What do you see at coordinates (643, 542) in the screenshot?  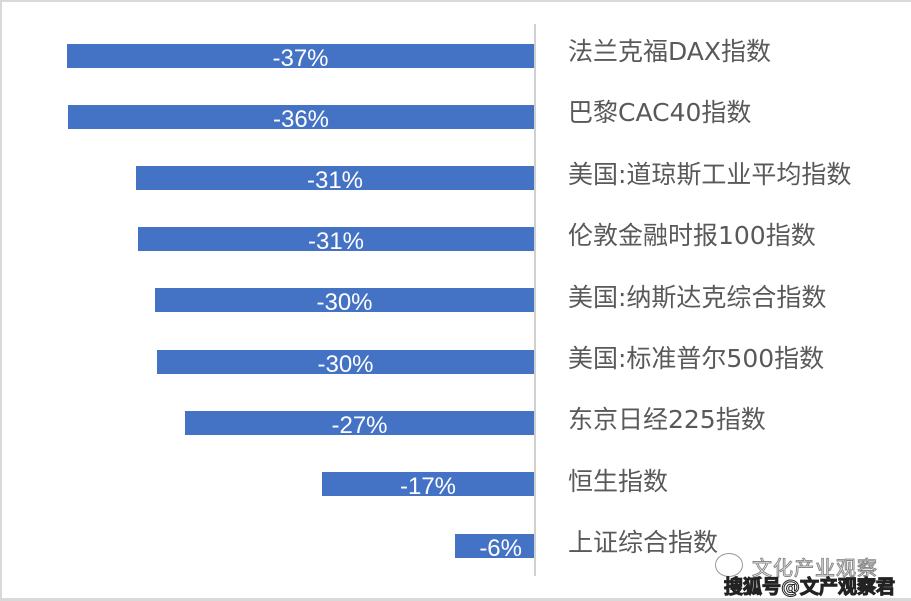 I see `category-label: 上证综合指数` at bounding box center [643, 542].